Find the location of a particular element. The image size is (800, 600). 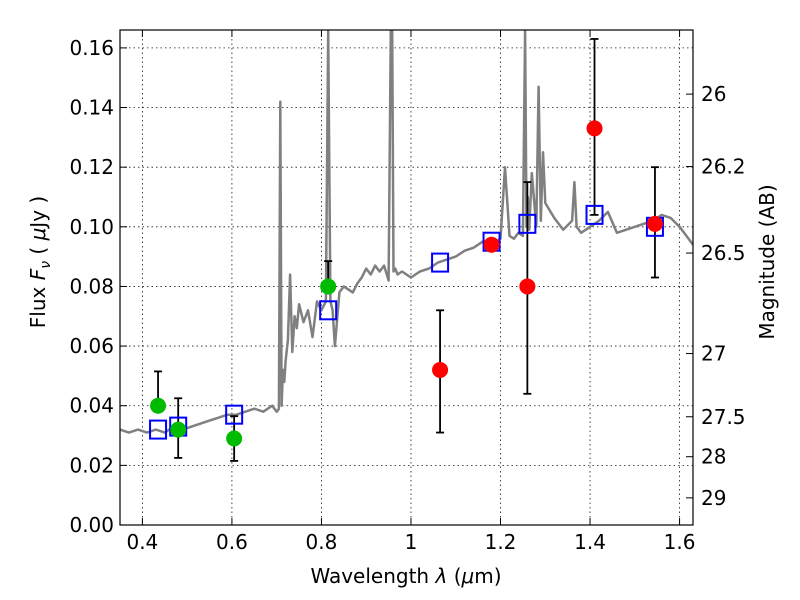

y2-axis-title: Magnitude (AB) is located at coordinates (767, 261).